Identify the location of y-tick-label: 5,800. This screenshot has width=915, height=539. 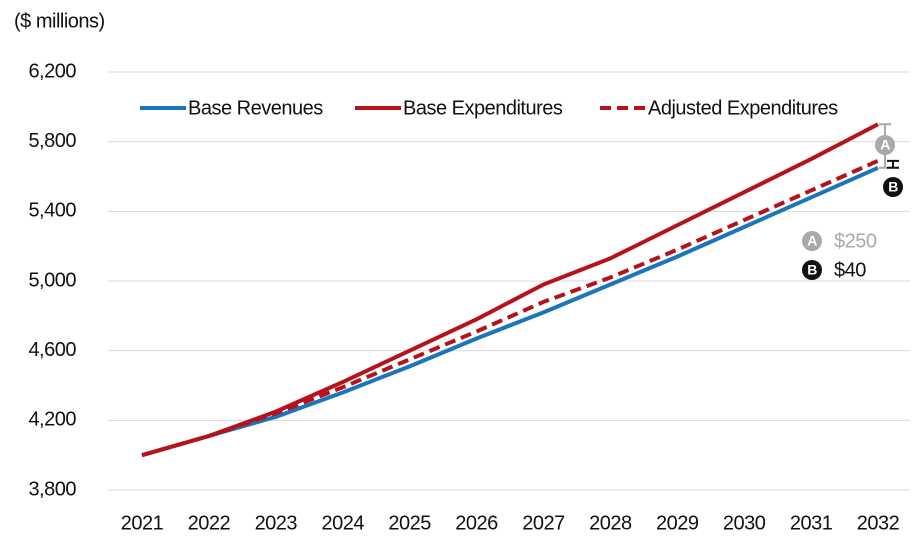
(52, 141).